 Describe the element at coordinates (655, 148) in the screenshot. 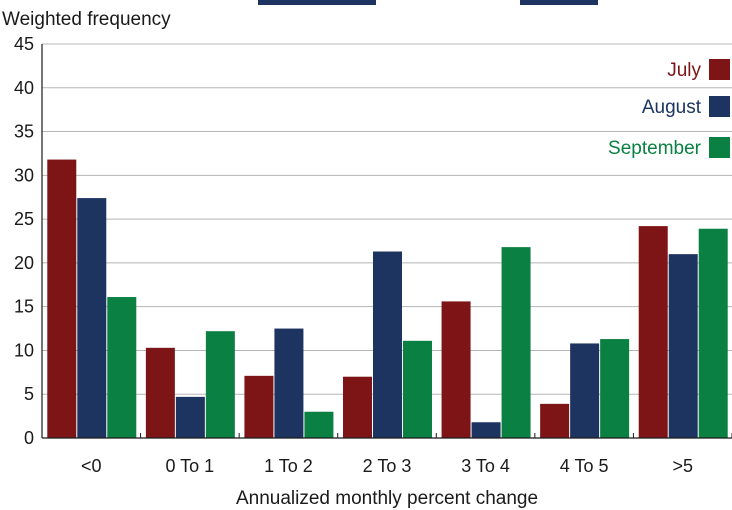

I see `legend-label-september: September` at that location.